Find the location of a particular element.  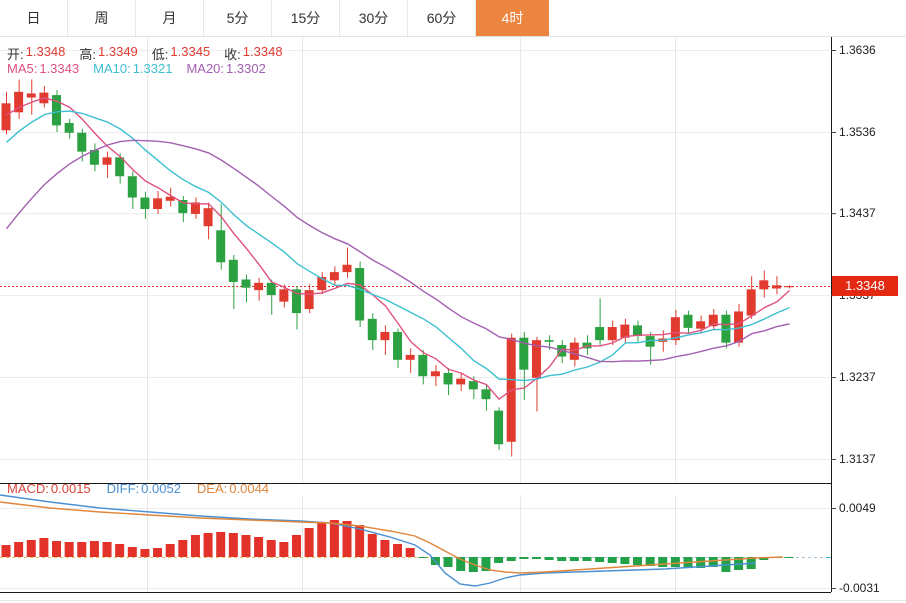

macd-tick-label: 0.0049 is located at coordinates (857, 508).